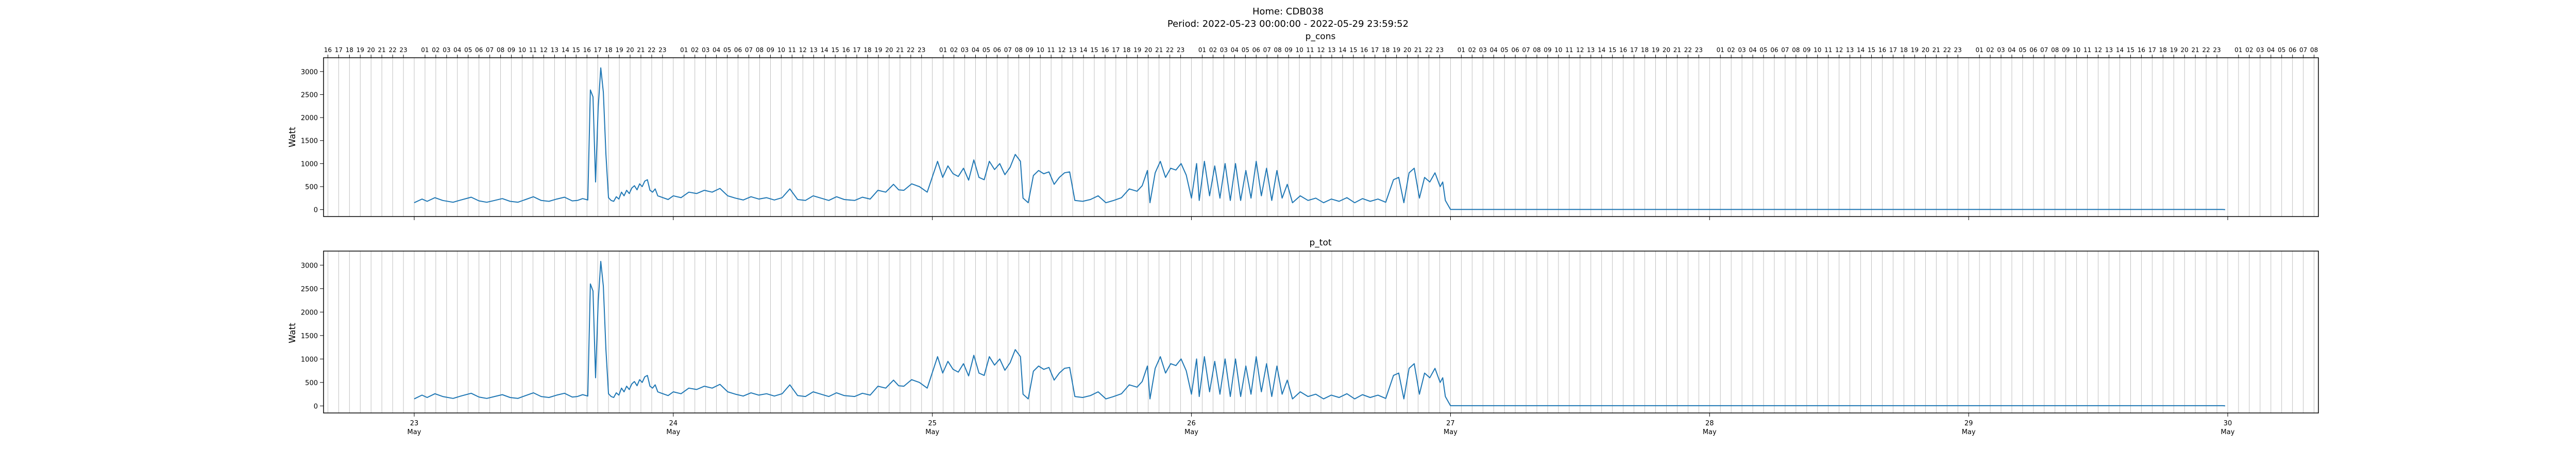 This screenshot has width=2576, height=464. Describe the element at coordinates (1709, 423) in the screenshot. I see `x-tick-label-day: 28` at that location.